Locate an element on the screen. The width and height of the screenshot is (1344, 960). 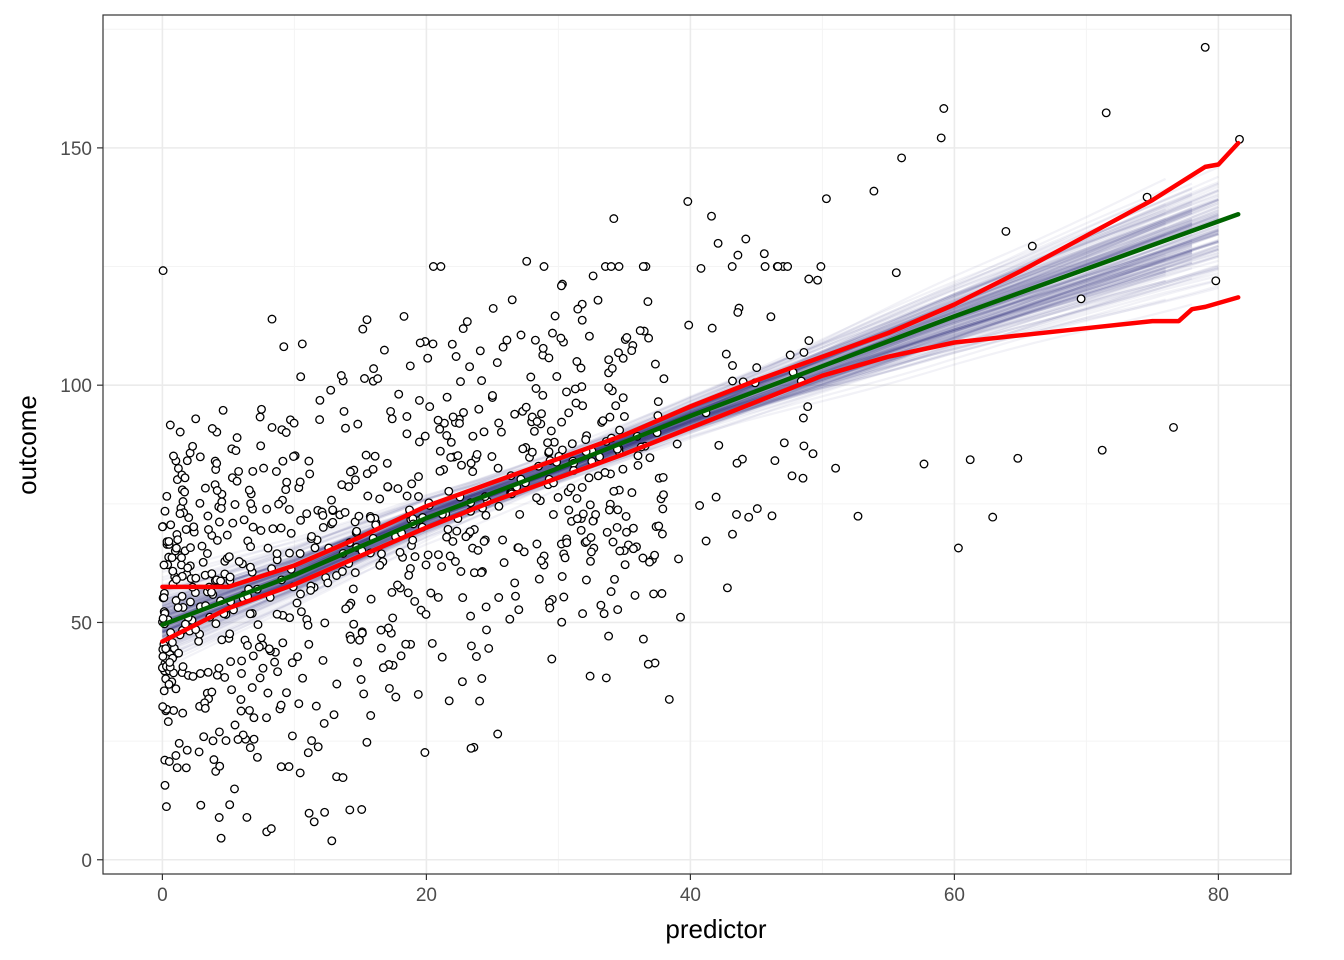
y-tick-label: 100 is located at coordinates (76, 386).